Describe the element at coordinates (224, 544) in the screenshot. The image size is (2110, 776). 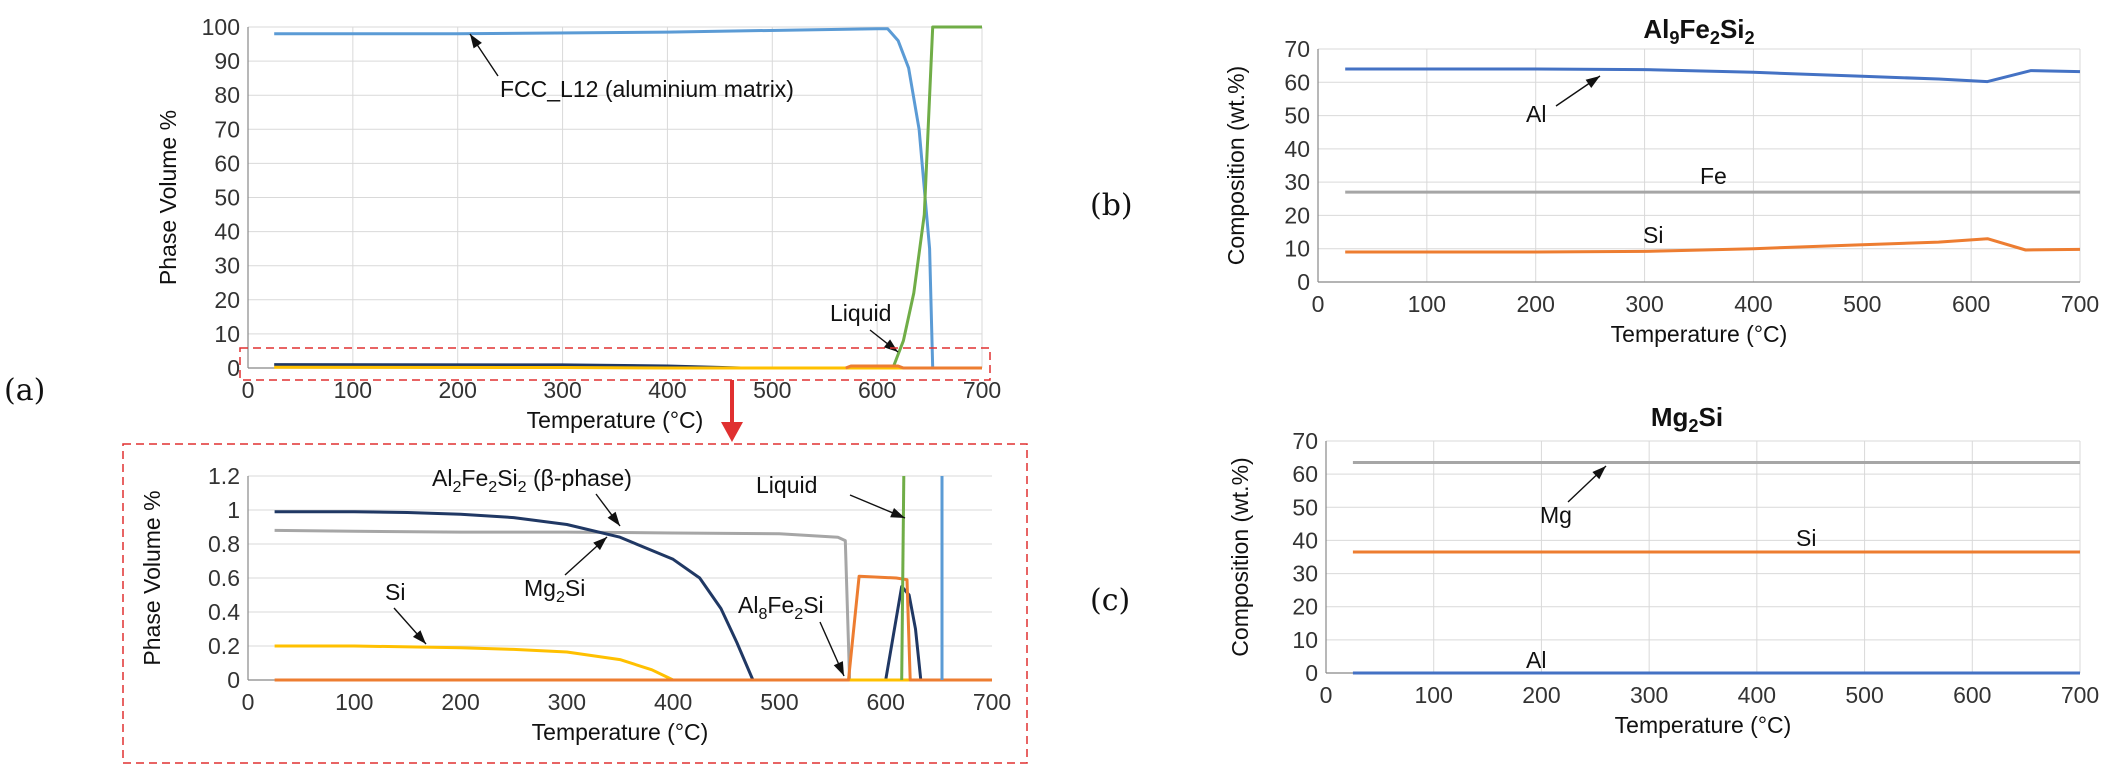
I see `y-tick-label: 0.8` at that location.